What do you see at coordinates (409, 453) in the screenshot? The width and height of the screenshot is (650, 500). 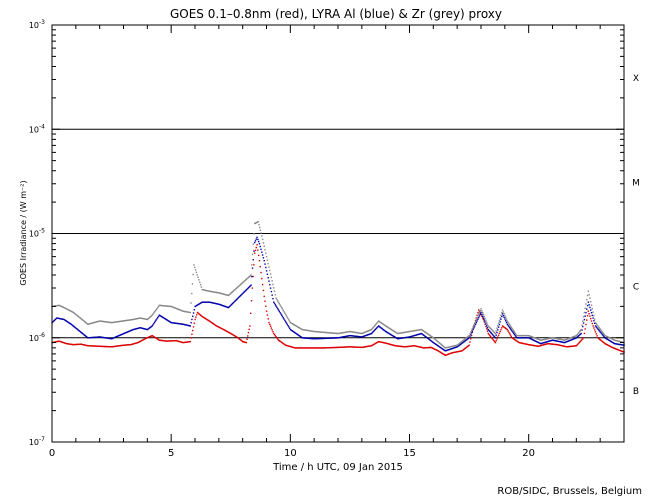 I see `x-tick-label: 15` at bounding box center [409, 453].